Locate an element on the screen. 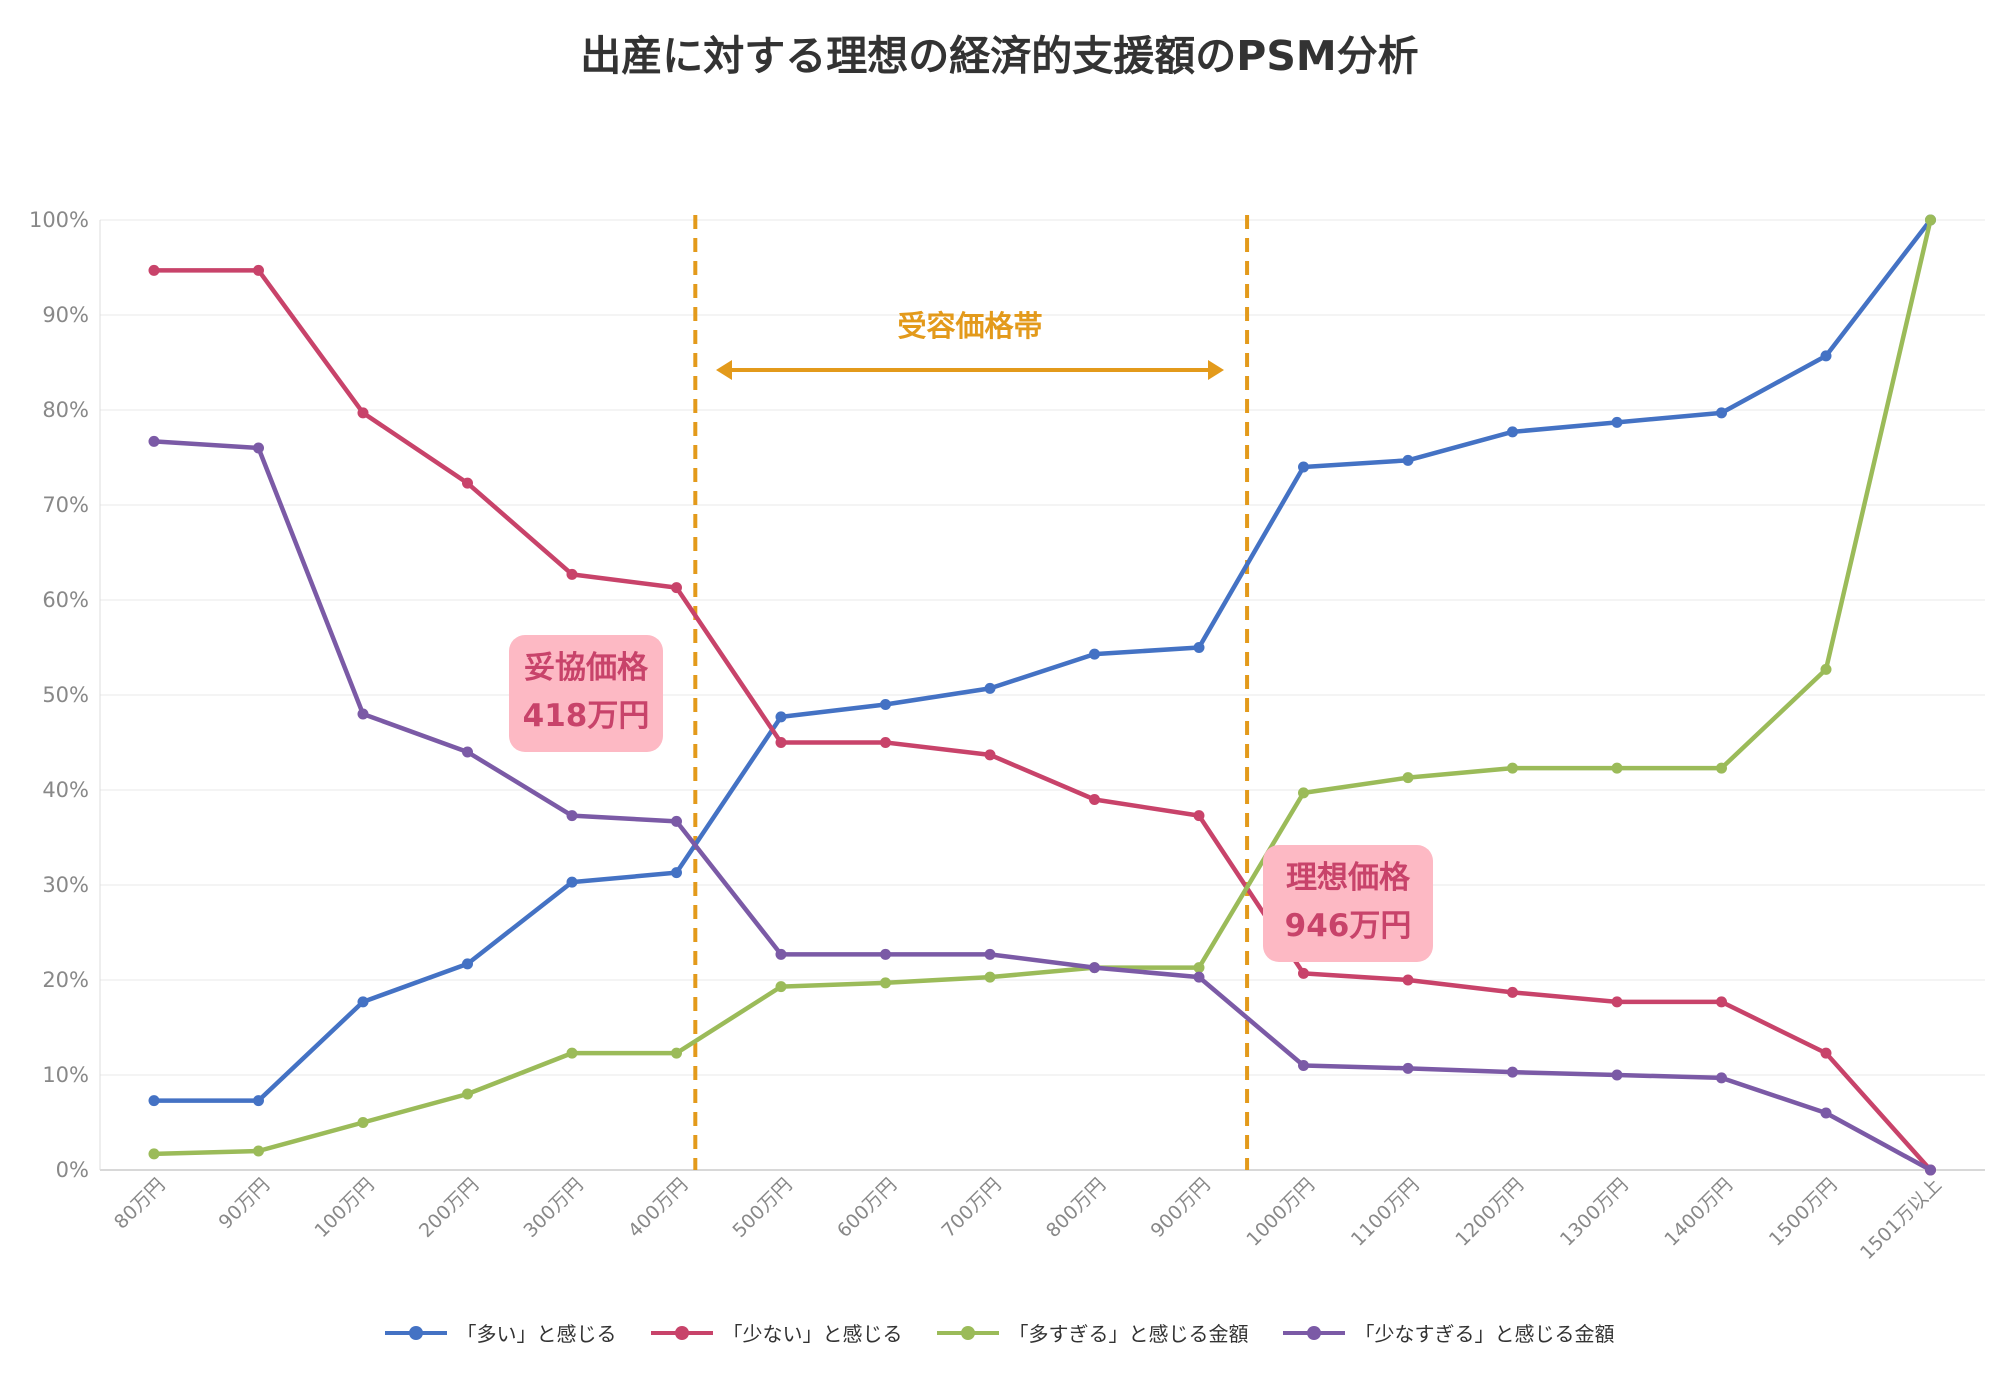  legend-item: 「多すぎる」と感じる金額 is located at coordinates (1092, 1332).